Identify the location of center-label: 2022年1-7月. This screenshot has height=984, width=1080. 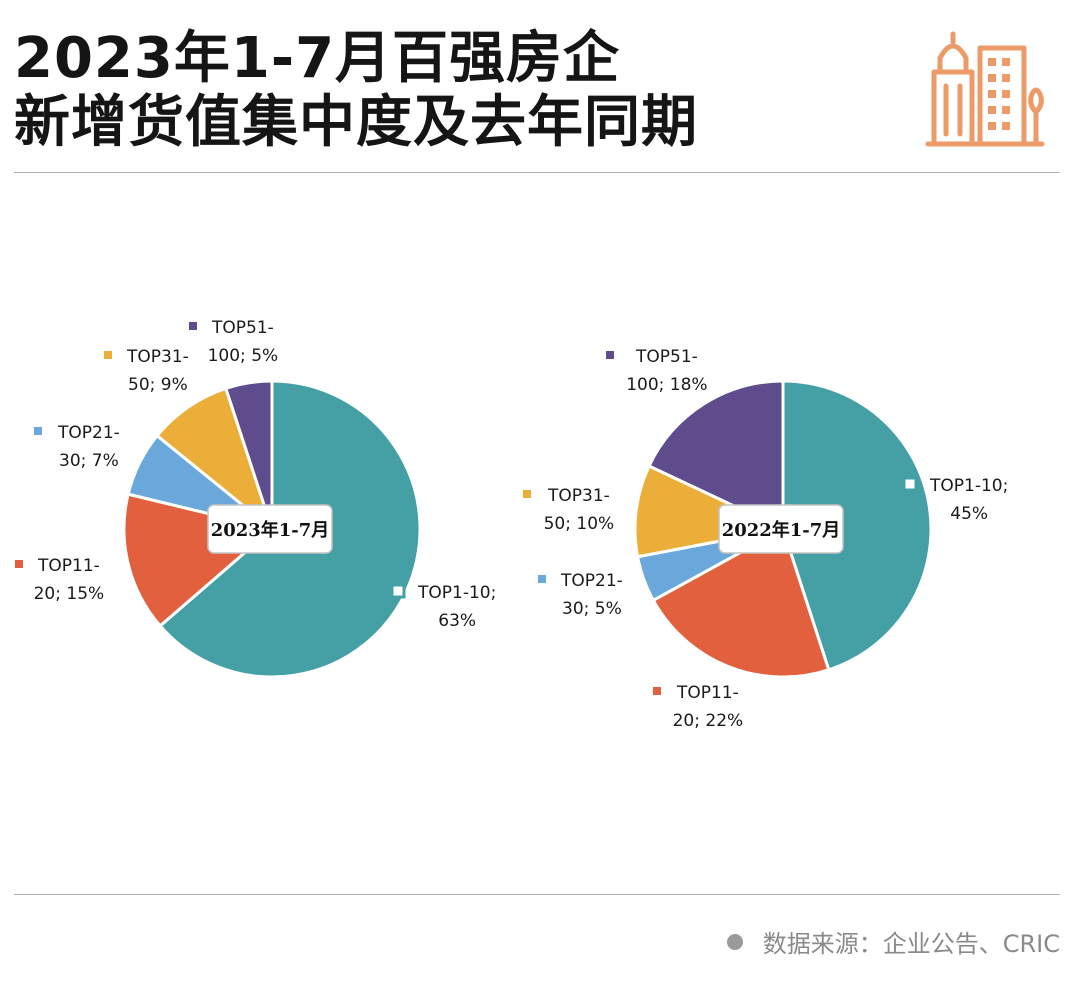
(781, 530).